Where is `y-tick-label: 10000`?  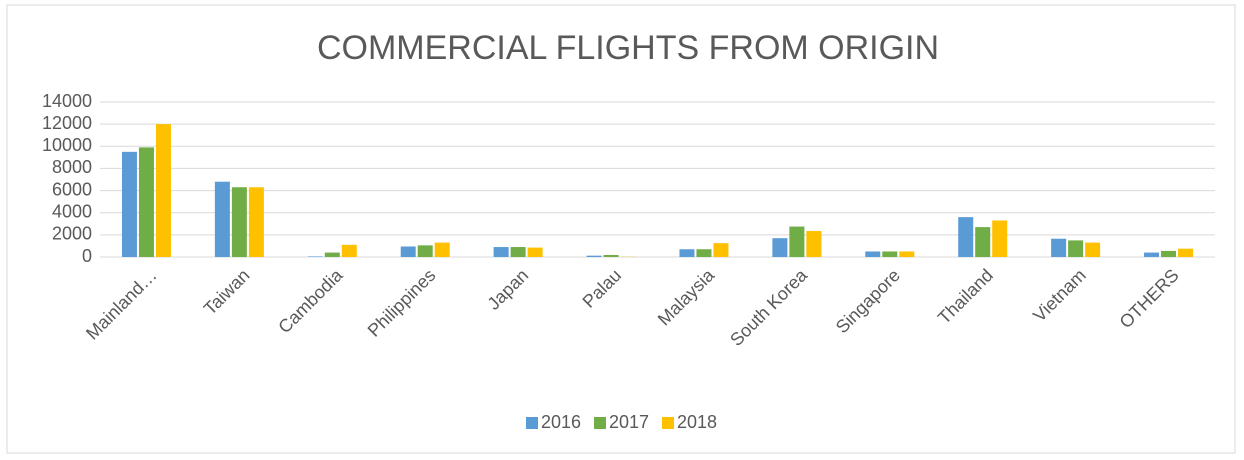 y-tick-label: 10000 is located at coordinates (67, 145).